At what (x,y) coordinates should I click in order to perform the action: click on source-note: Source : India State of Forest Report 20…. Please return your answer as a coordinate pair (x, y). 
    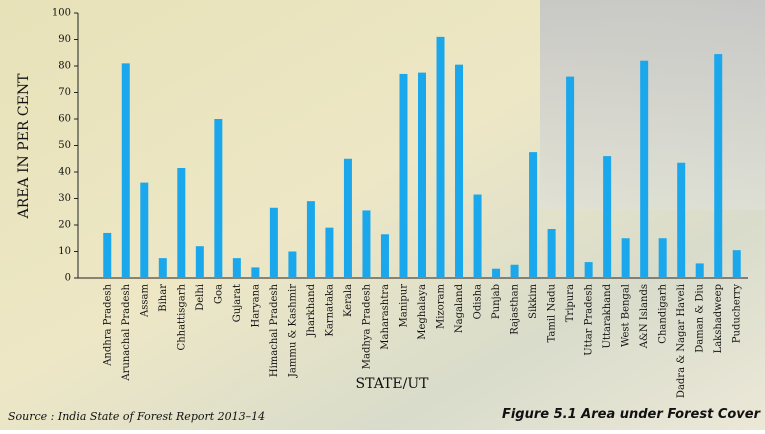
    Looking at the image, I should click on (136, 416).